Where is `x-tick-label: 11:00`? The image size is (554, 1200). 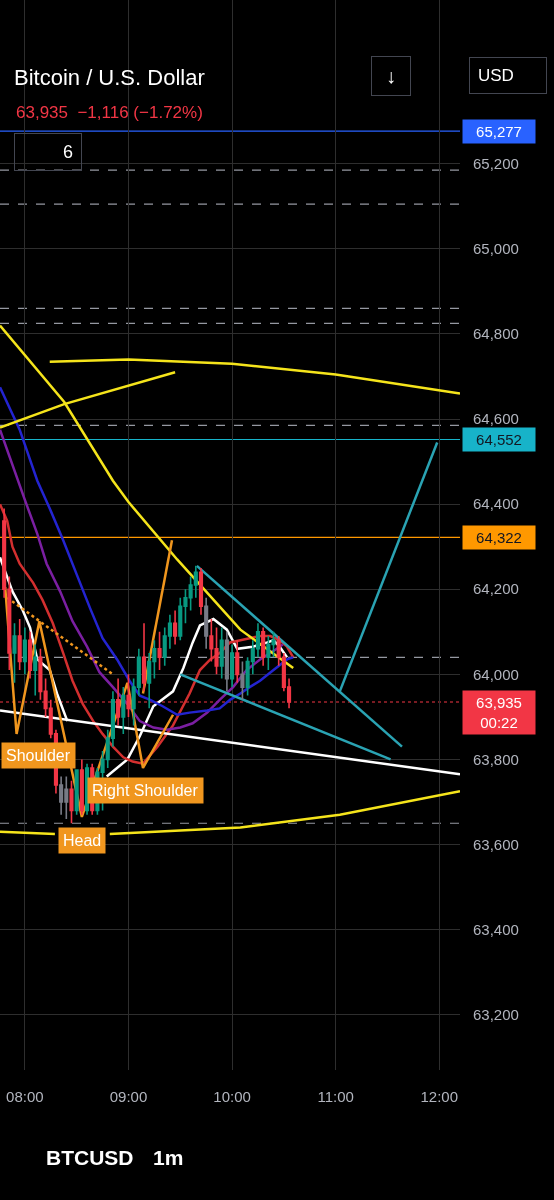
x-tick-label: 11:00 is located at coordinates (335, 1096).